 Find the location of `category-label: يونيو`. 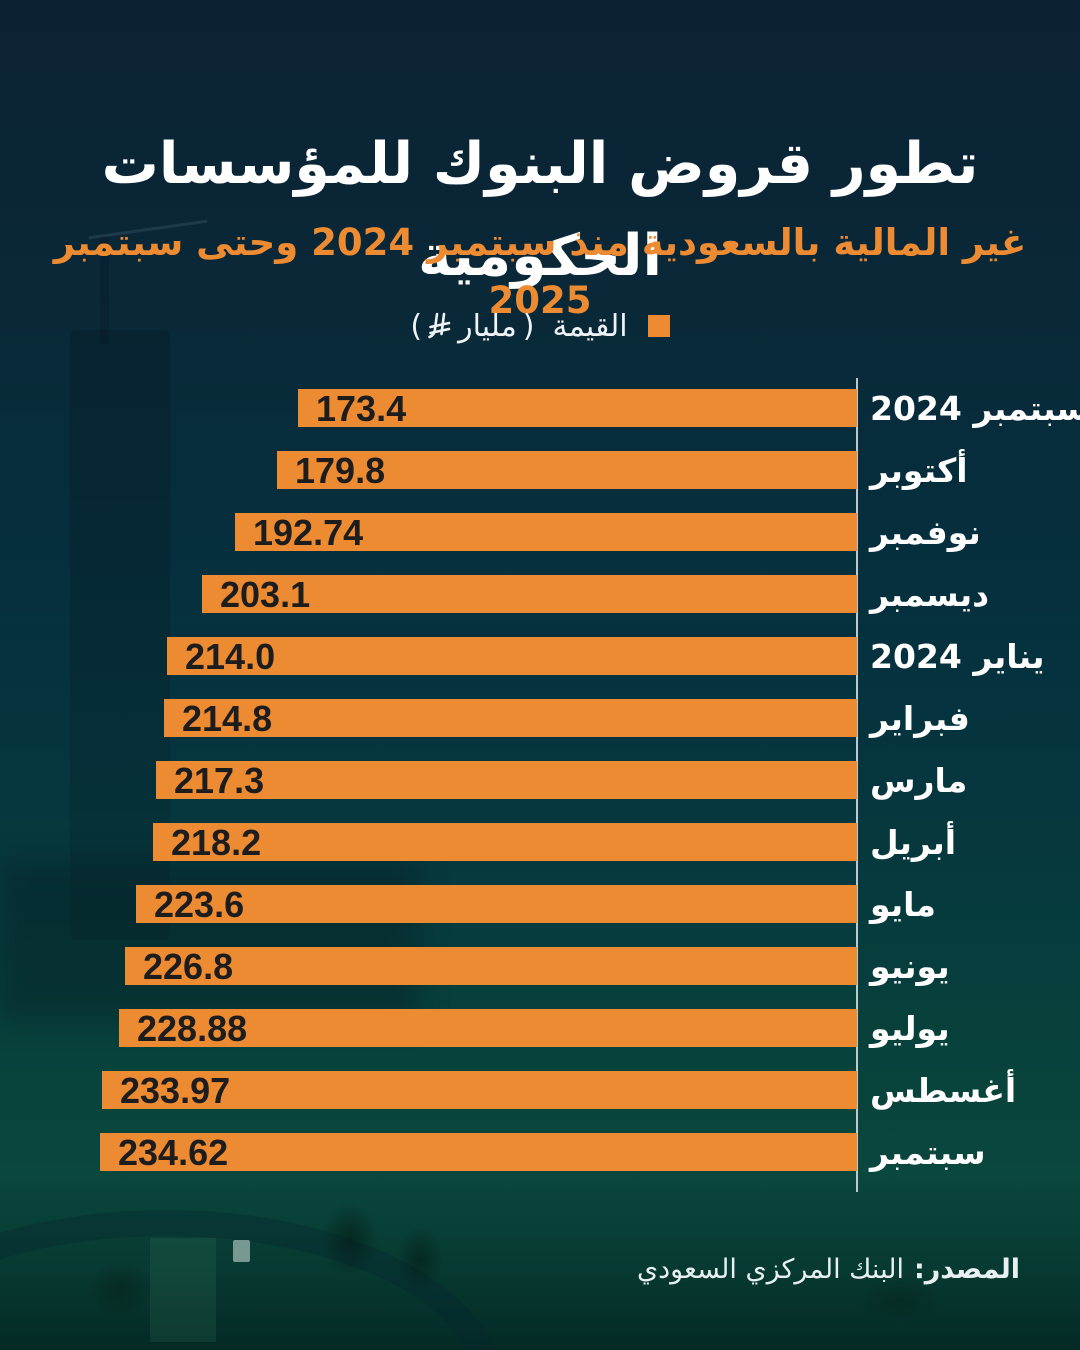

category-label: يونيو is located at coordinates (910, 966).